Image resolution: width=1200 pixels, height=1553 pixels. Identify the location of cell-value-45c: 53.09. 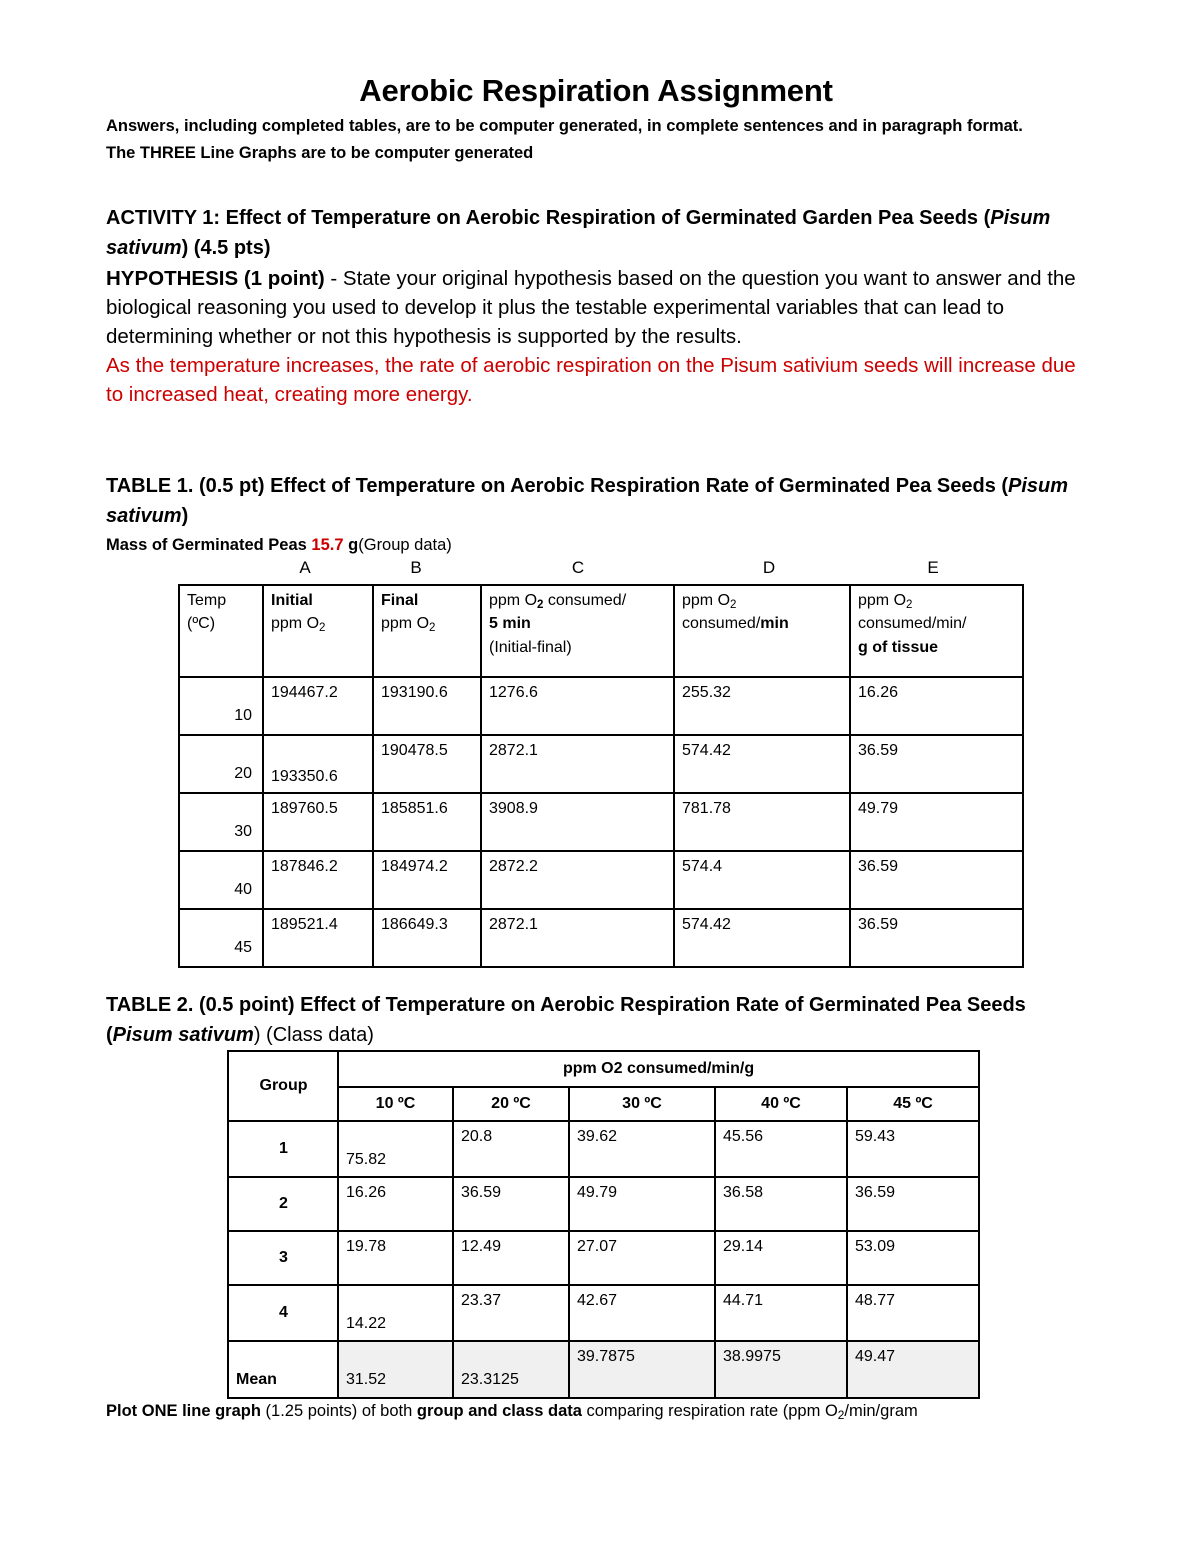
(913, 1257).